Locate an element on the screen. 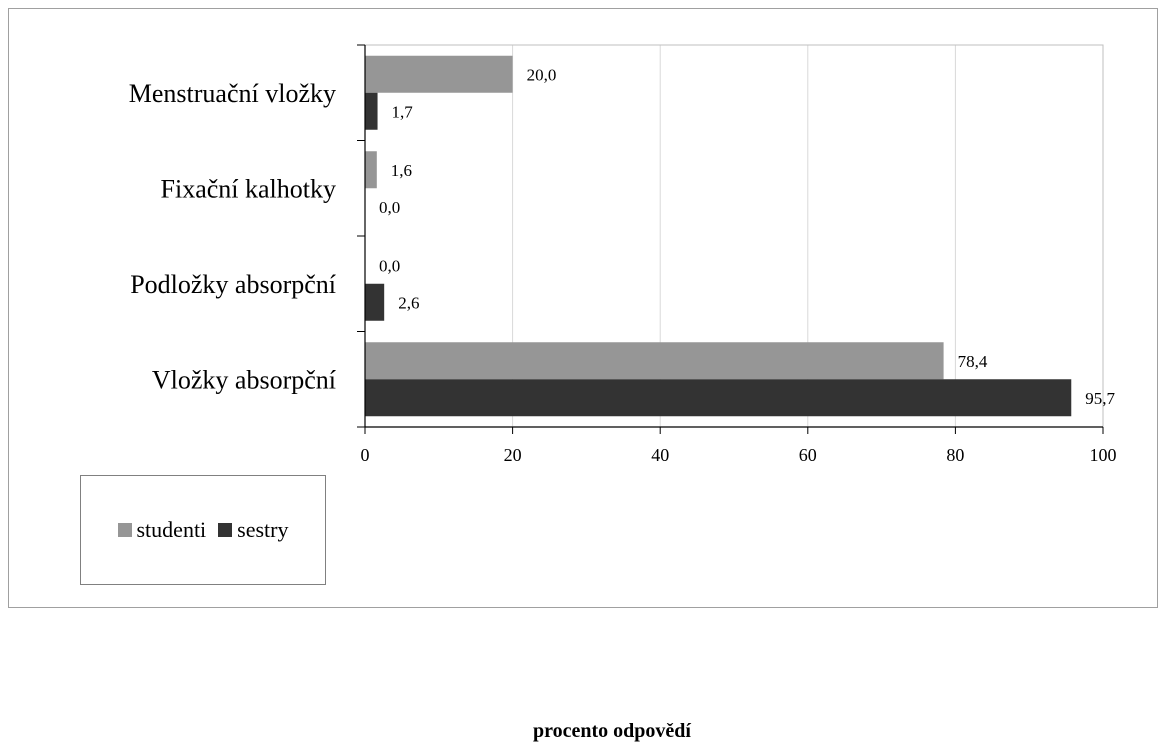  data-label-studenti-3: 78,4 is located at coordinates (973, 361).